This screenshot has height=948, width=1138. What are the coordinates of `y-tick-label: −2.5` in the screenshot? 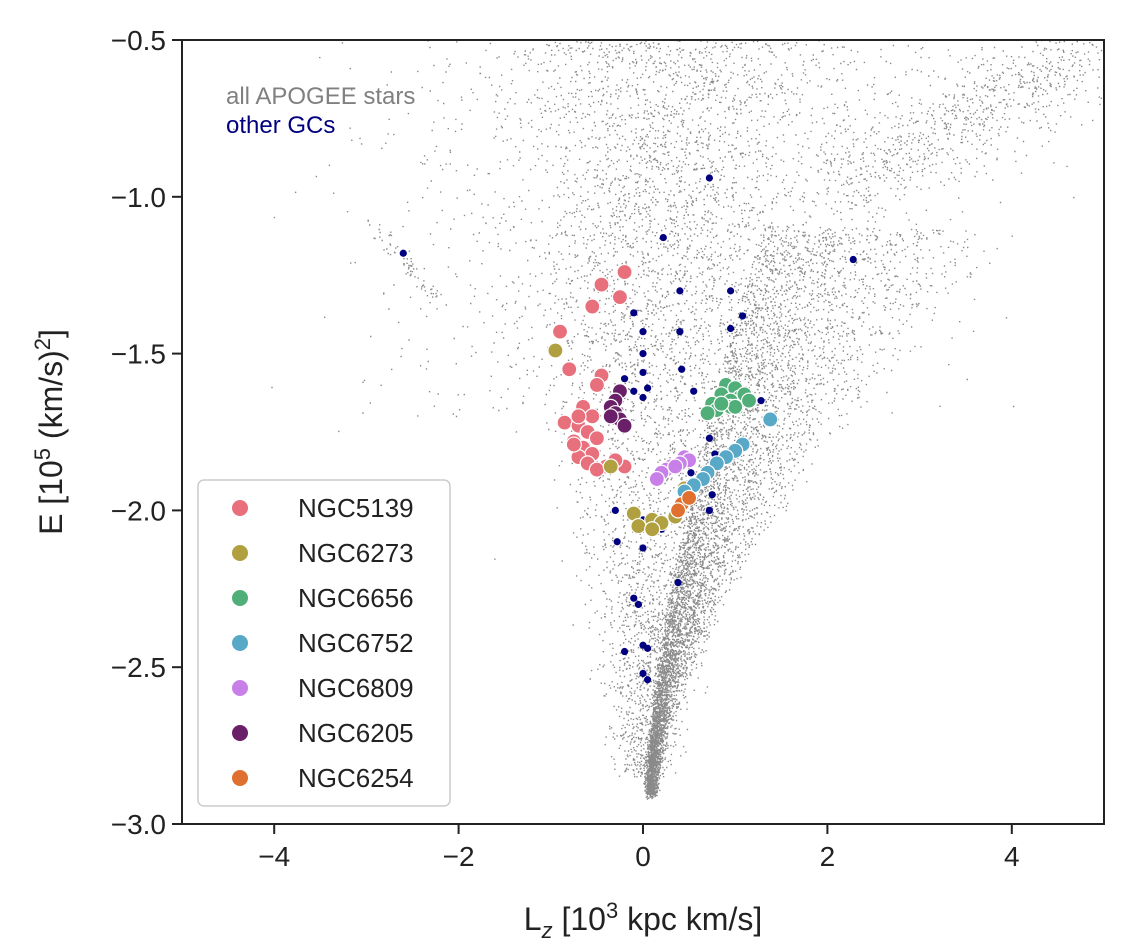 It's located at (138, 667).